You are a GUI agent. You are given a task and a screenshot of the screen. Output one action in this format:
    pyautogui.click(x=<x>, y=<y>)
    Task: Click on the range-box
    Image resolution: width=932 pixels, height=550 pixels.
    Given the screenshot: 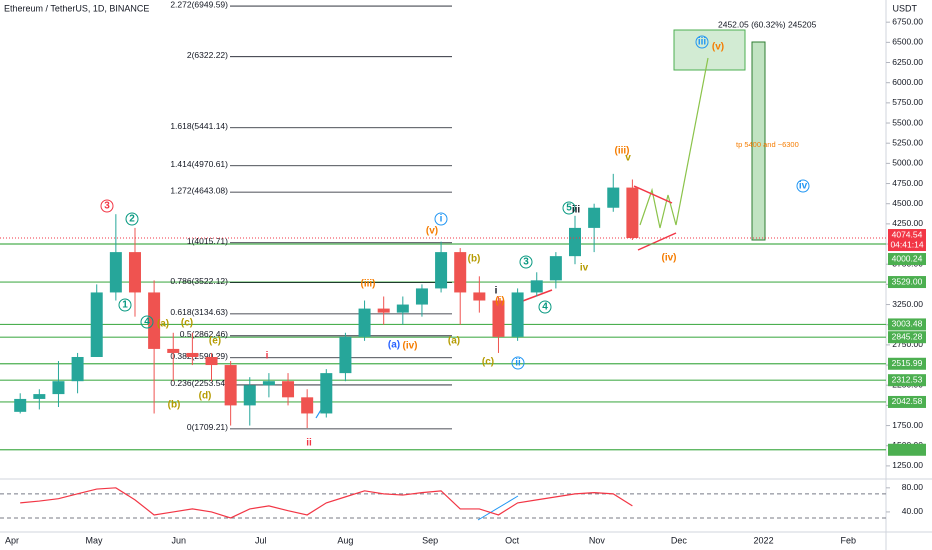 What is the action you would take?
    pyautogui.click(x=758, y=141)
    